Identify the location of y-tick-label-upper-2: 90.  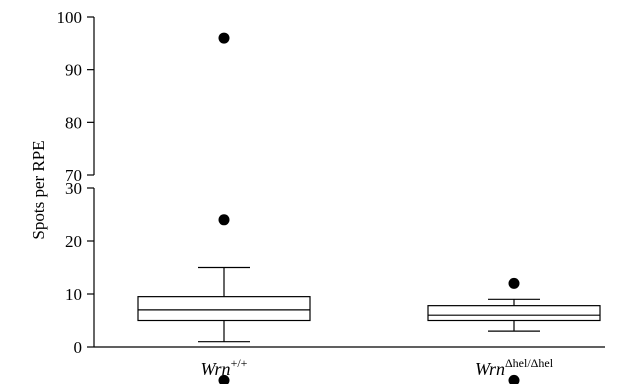
(73, 70).